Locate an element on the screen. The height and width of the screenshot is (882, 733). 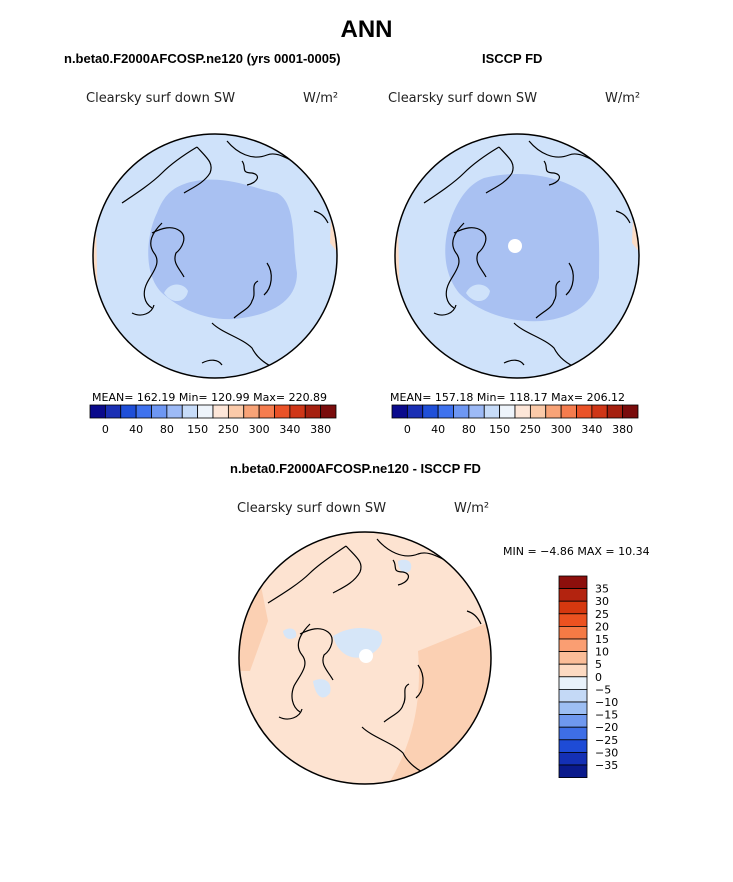
panel2-variable: Clearsky surf down SW is located at coordinates (463, 98).